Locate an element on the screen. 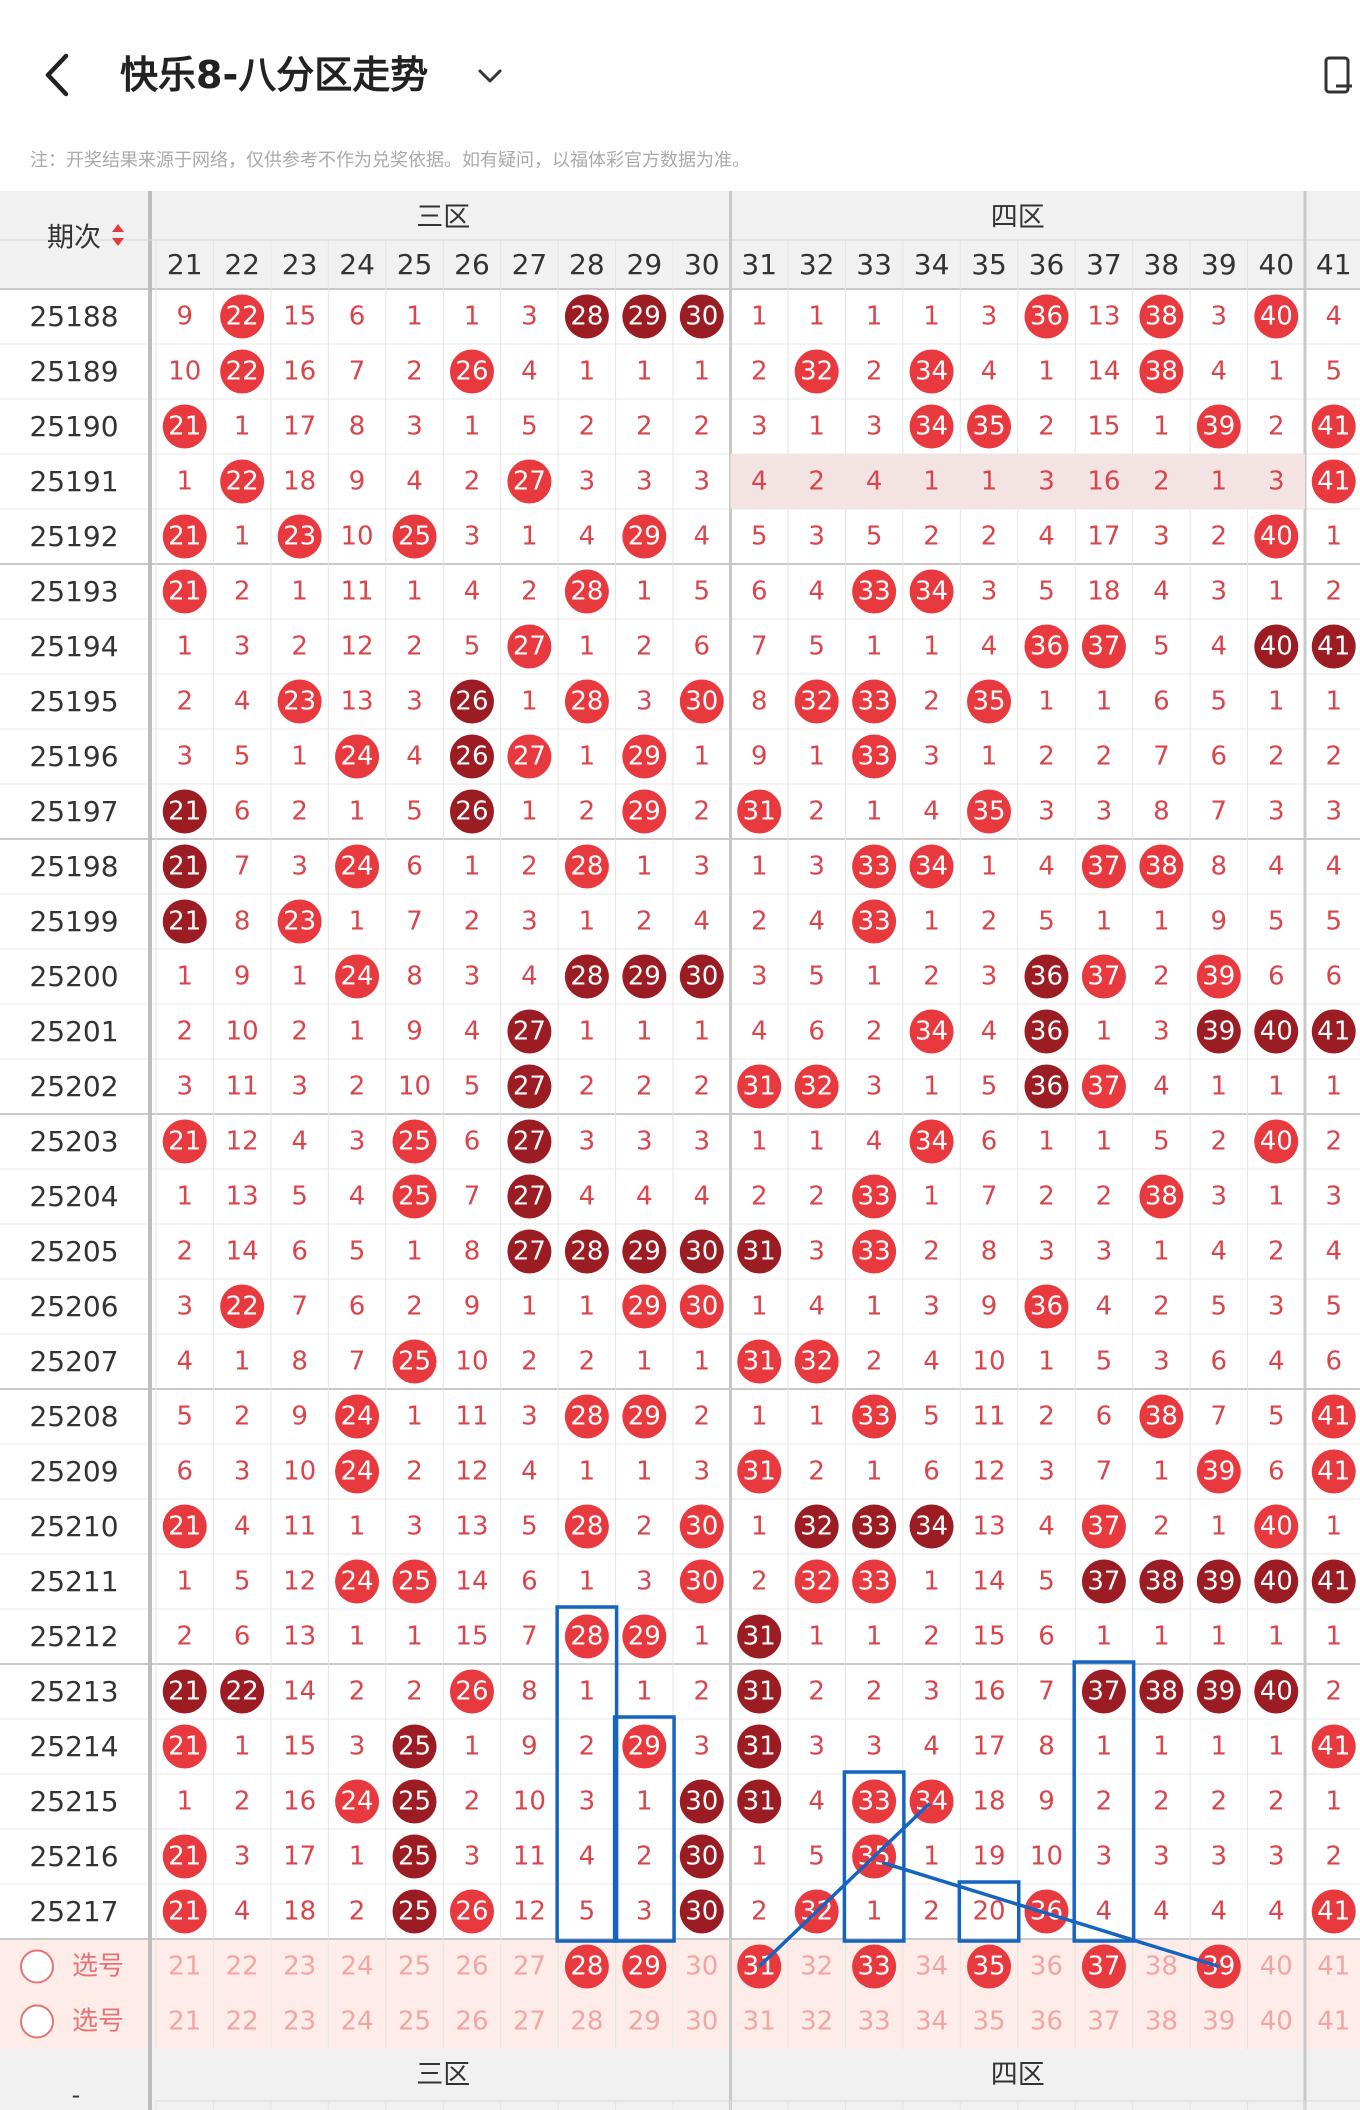 Image resolution: width=1360 pixels, height=2110 pixels. hit-number: 39 is located at coordinates (1218, 427).